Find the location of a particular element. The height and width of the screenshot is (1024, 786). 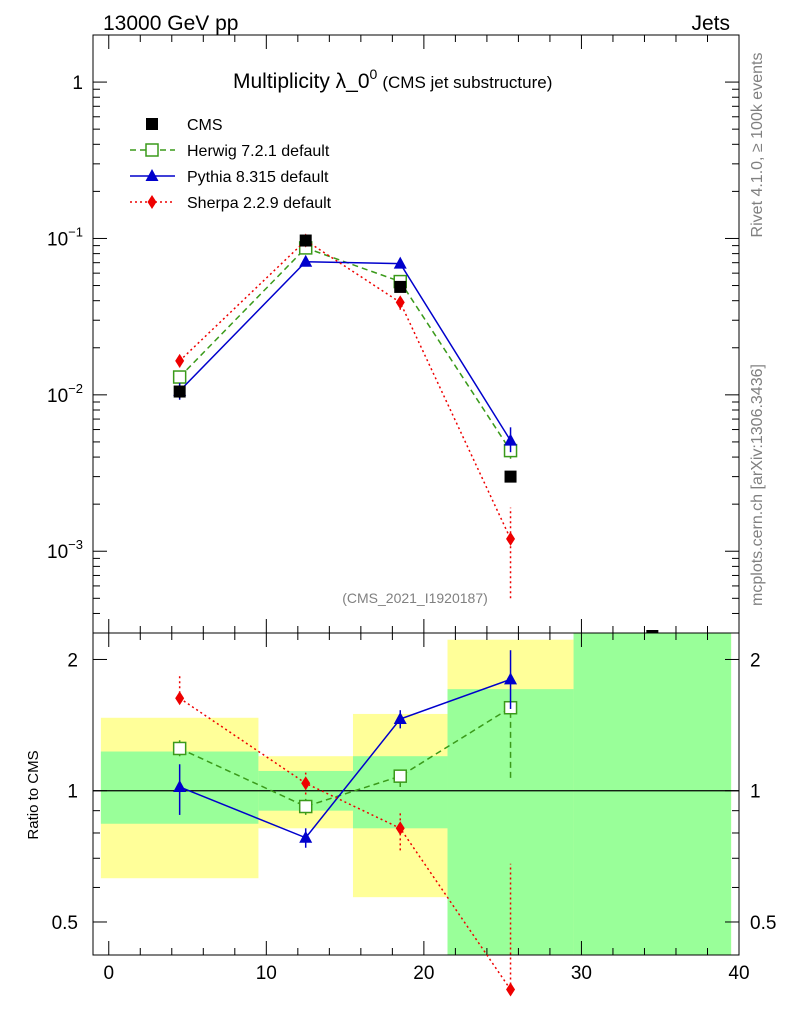

upper-y-tick-label: 1 is located at coordinates (77, 83).